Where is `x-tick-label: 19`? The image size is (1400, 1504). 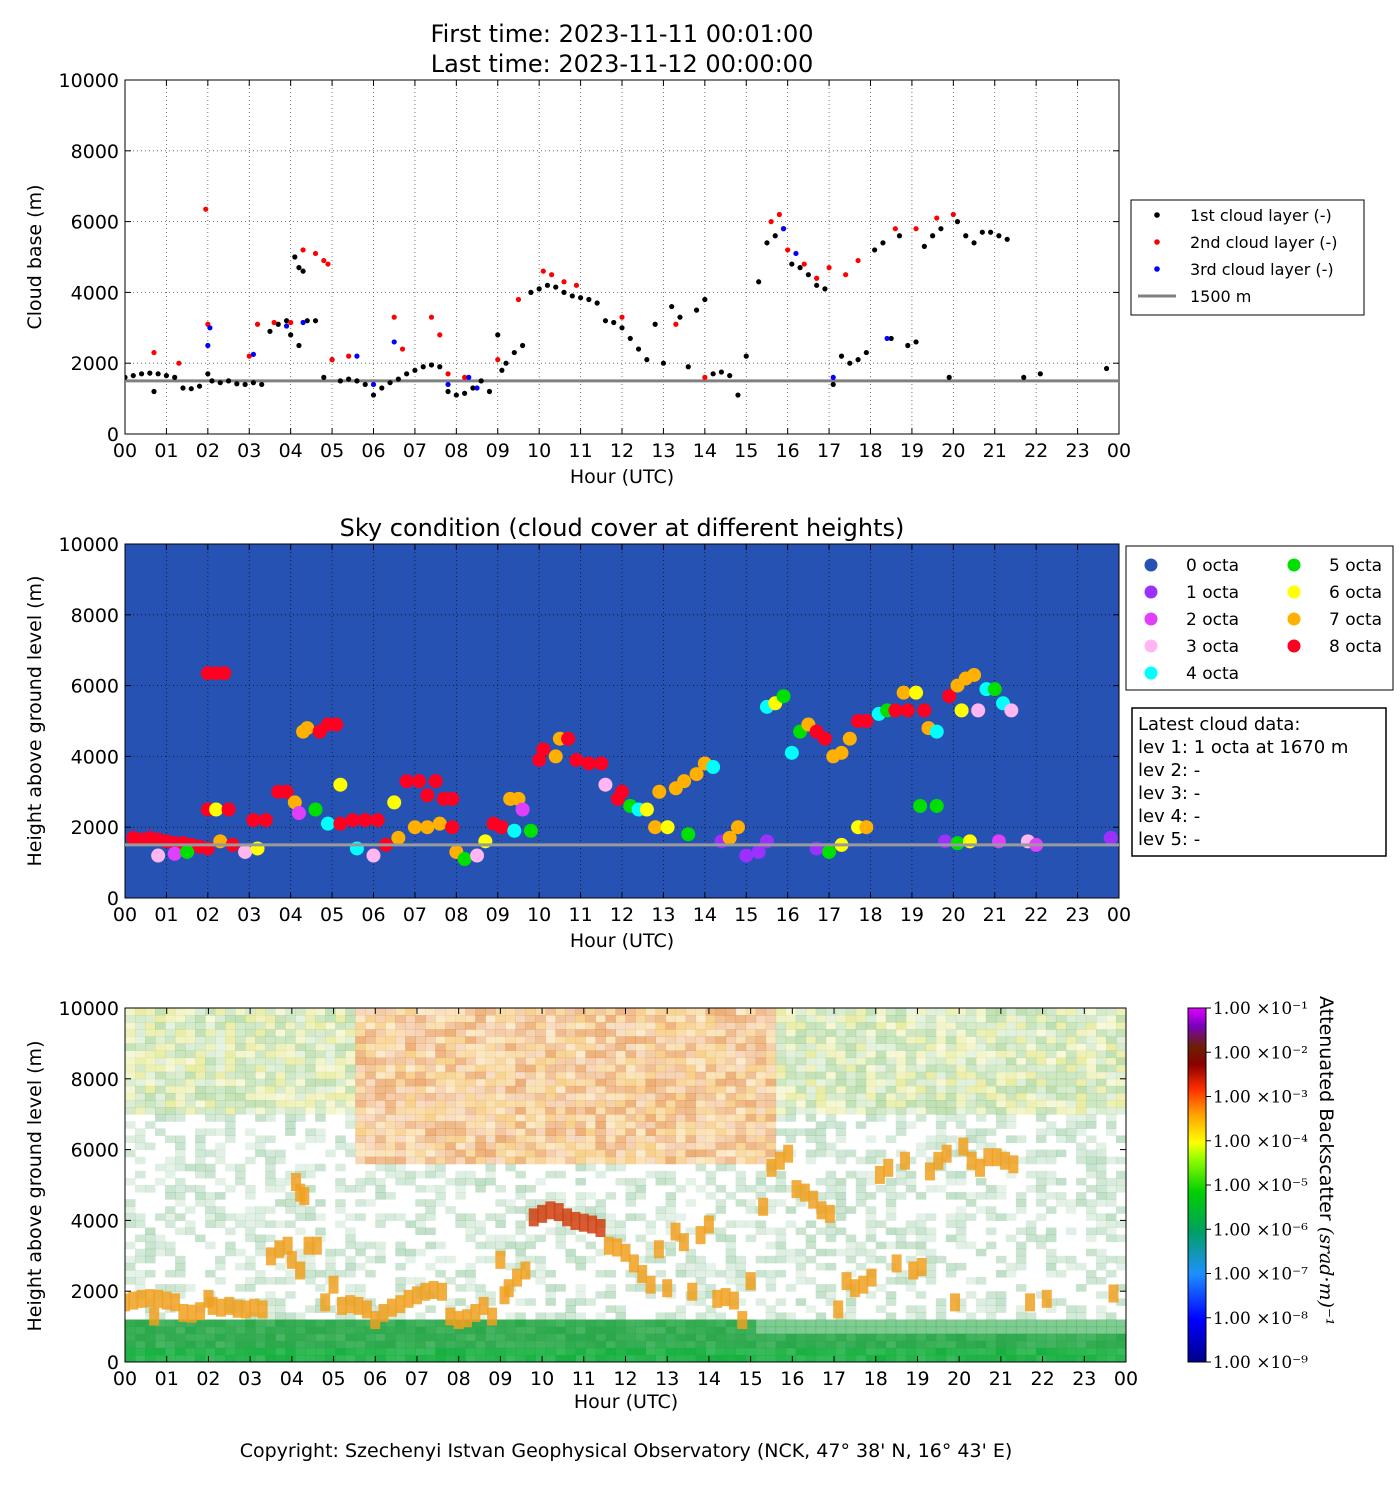 x-tick-label: 19 is located at coordinates (917, 1379).